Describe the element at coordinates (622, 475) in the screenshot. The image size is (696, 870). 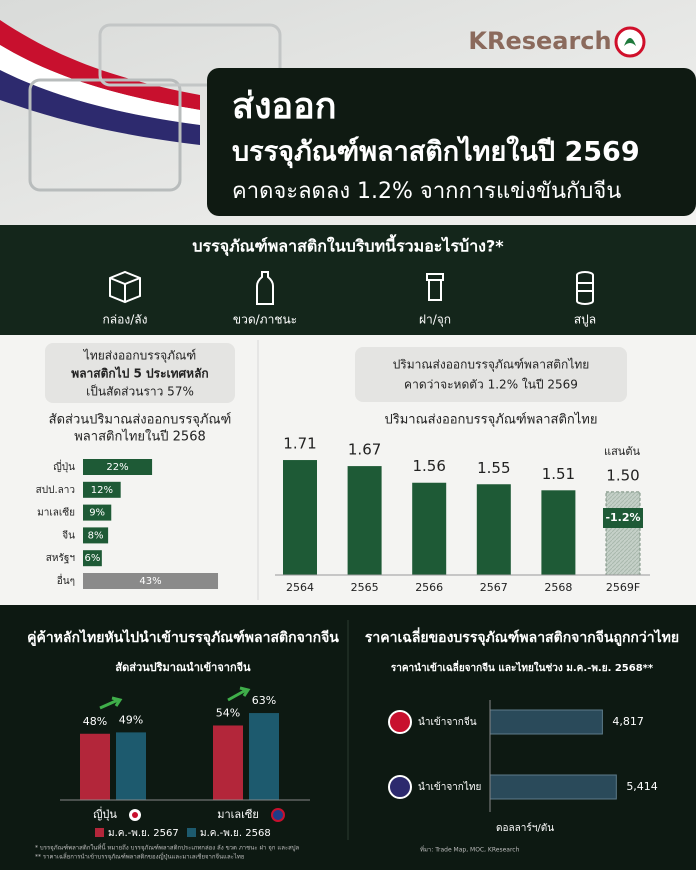
I see `value-label: 1.50` at that location.